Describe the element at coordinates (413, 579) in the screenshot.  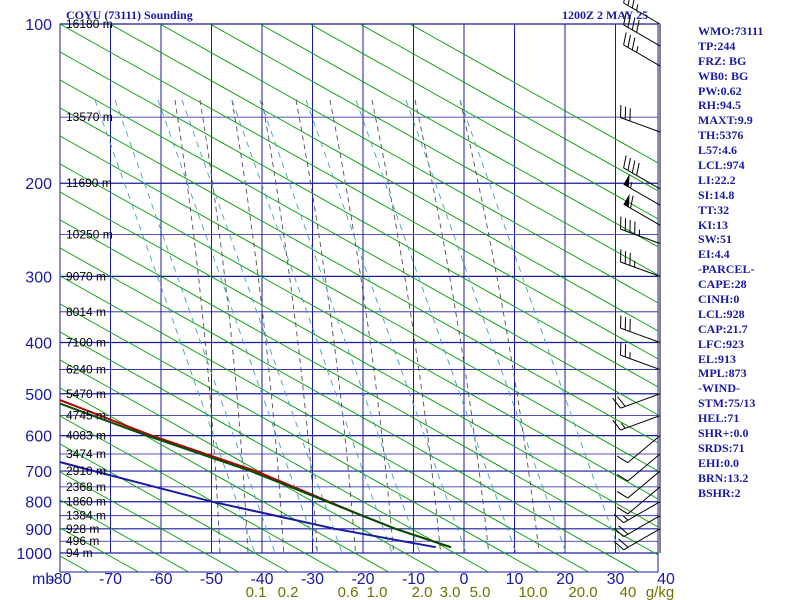
I see `temperature-tick-label: -10` at that location.